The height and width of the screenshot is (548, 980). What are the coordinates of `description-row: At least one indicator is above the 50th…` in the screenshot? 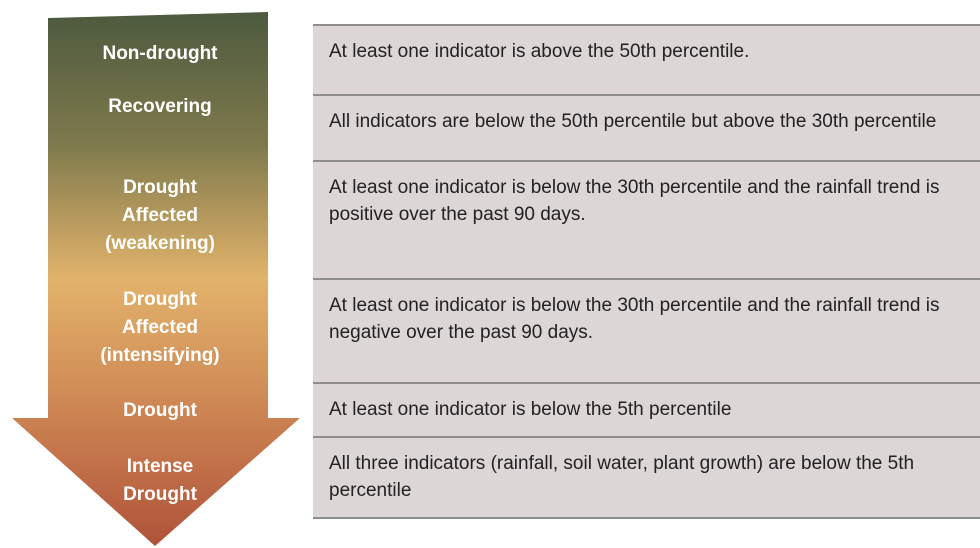 It's located at (646, 59).